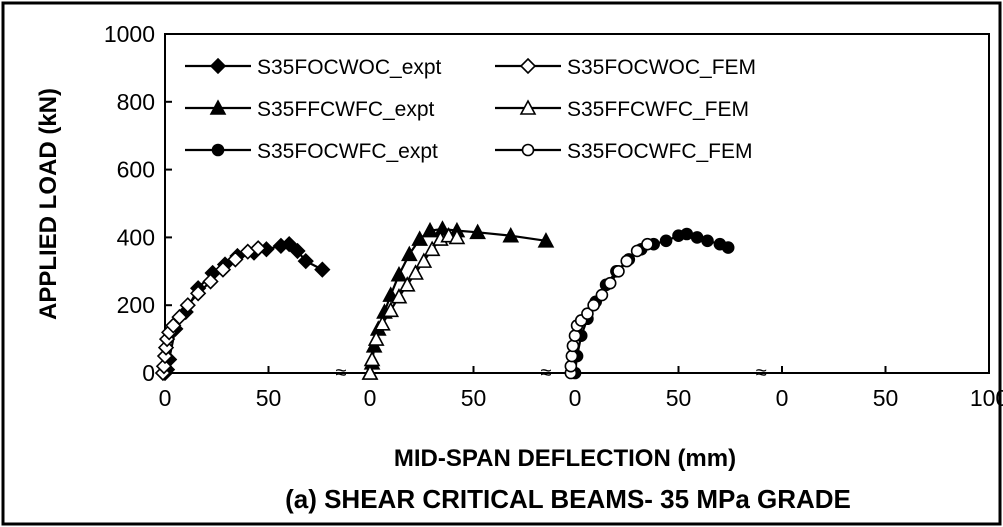 This screenshot has height=527, width=1003. I want to click on y-axis-label: APPLIED LOAD (kN), so click(48, 204).